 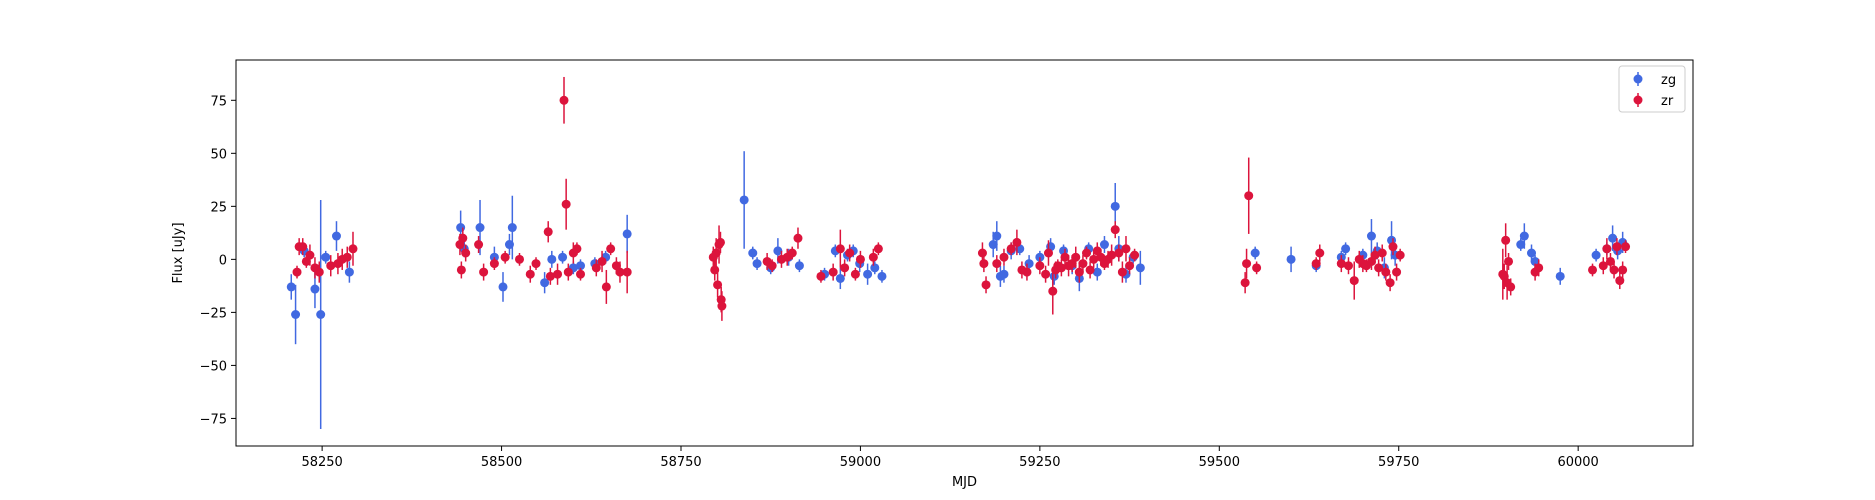 What do you see at coordinates (223, 260) in the screenshot?
I see `y-tick-label: 0` at bounding box center [223, 260].